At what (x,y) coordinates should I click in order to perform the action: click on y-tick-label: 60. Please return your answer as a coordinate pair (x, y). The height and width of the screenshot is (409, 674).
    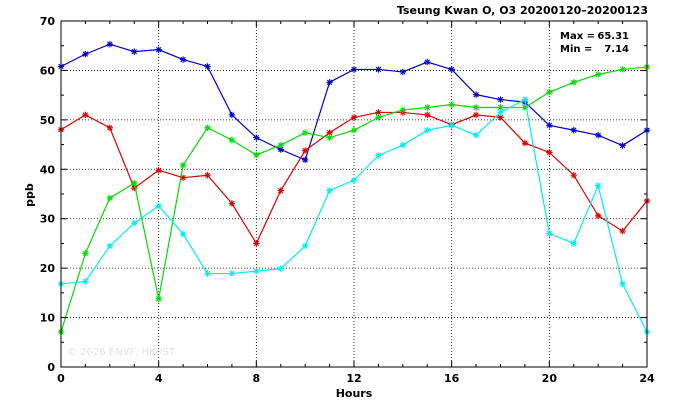
    Looking at the image, I should click on (48, 70).